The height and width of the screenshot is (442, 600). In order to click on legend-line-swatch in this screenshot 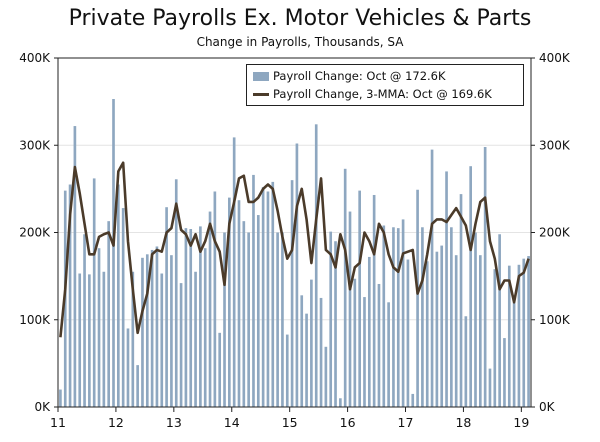, I will do `click(261, 94)`.